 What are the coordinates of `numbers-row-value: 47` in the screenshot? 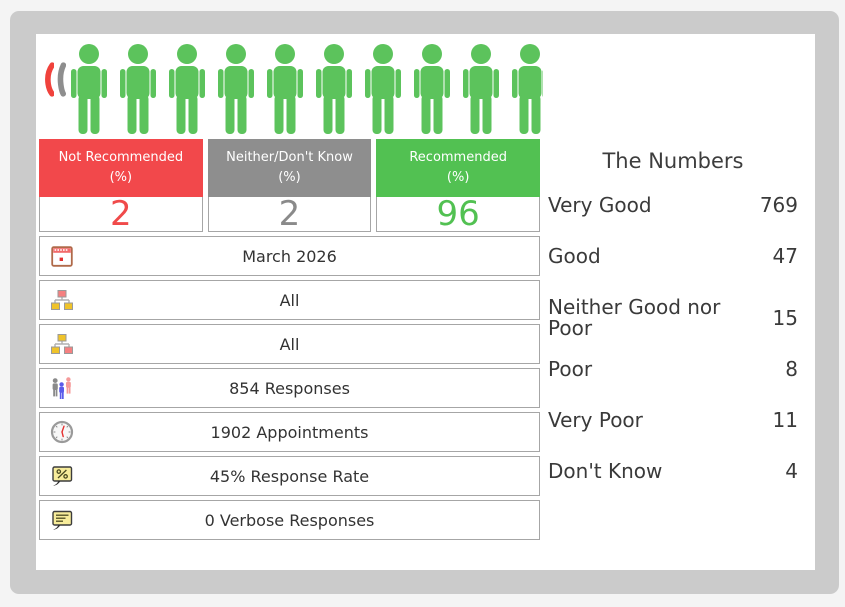 It's located at (785, 256).